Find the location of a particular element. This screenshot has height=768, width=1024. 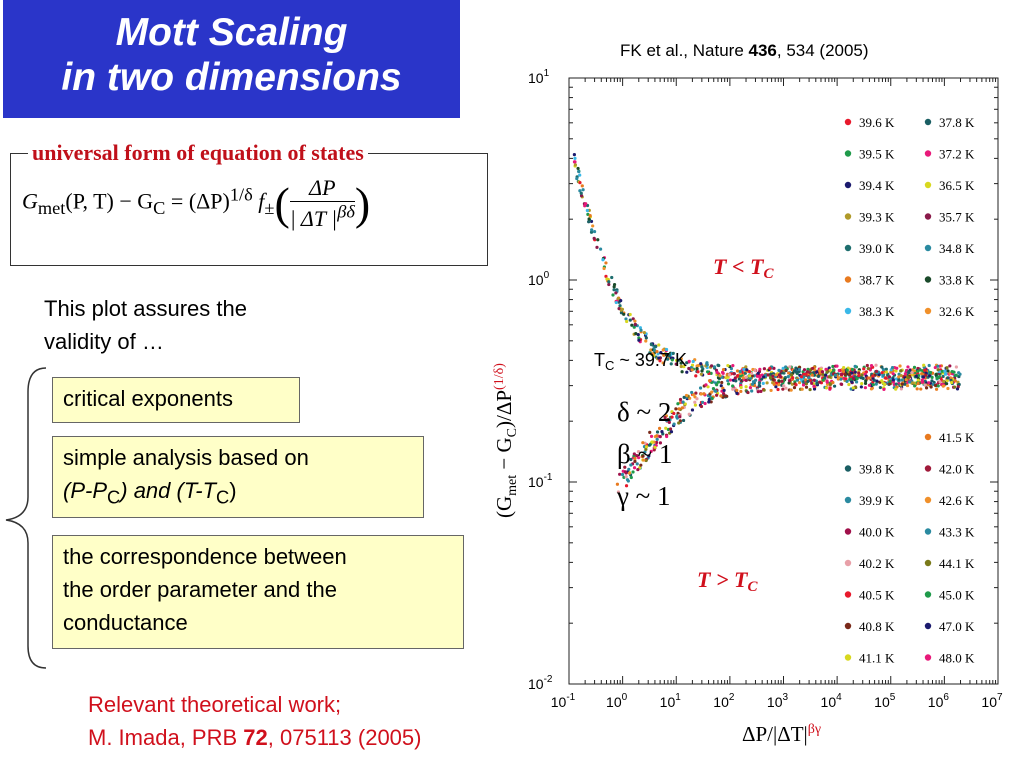

tc-value: TC ~ 39.7 K is located at coordinates (640, 361).